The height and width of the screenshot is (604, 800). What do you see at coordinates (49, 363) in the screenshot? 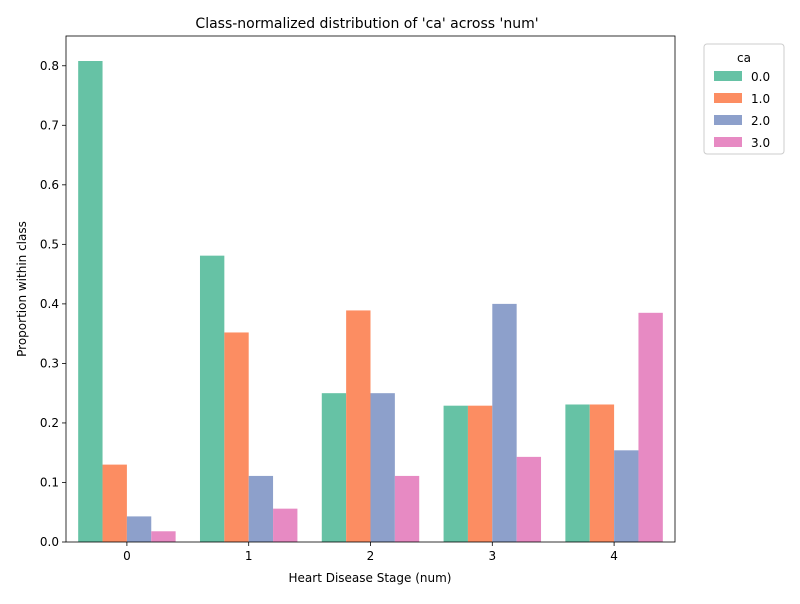
I see `y-tick-label: 0.3` at bounding box center [49, 363].